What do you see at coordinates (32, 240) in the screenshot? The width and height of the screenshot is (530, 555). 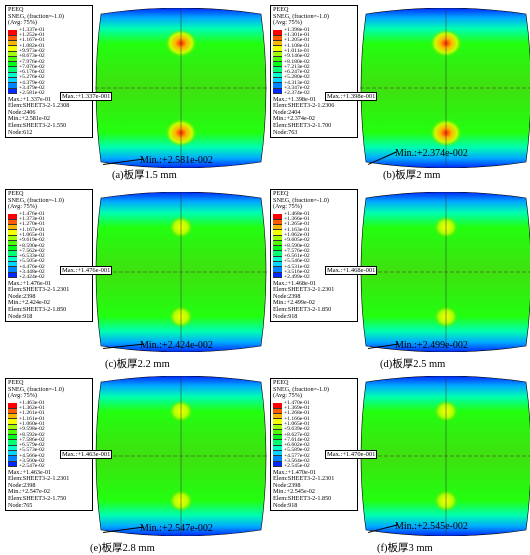 I see `legend-tick: +9.619e-02` at bounding box center [32, 240].